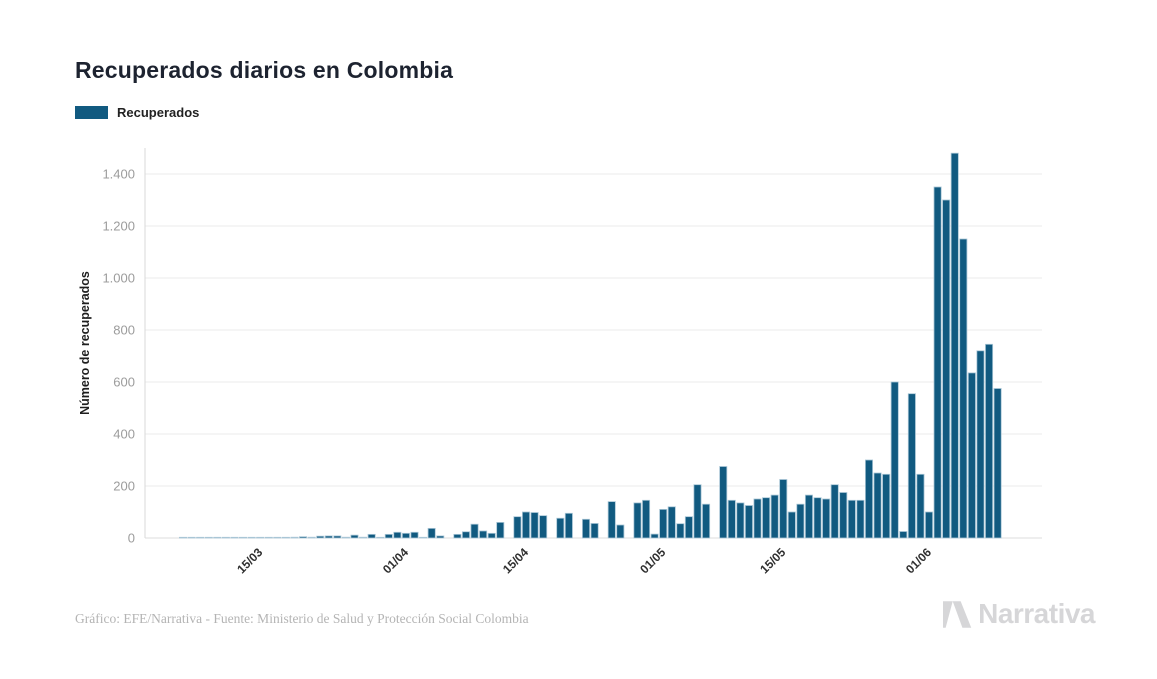 The height and width of the screenshot is (679, 1157). Describe the element at coordinates (989, 441) in the screenshot. I see `bar: 08/06: 745` at that location.